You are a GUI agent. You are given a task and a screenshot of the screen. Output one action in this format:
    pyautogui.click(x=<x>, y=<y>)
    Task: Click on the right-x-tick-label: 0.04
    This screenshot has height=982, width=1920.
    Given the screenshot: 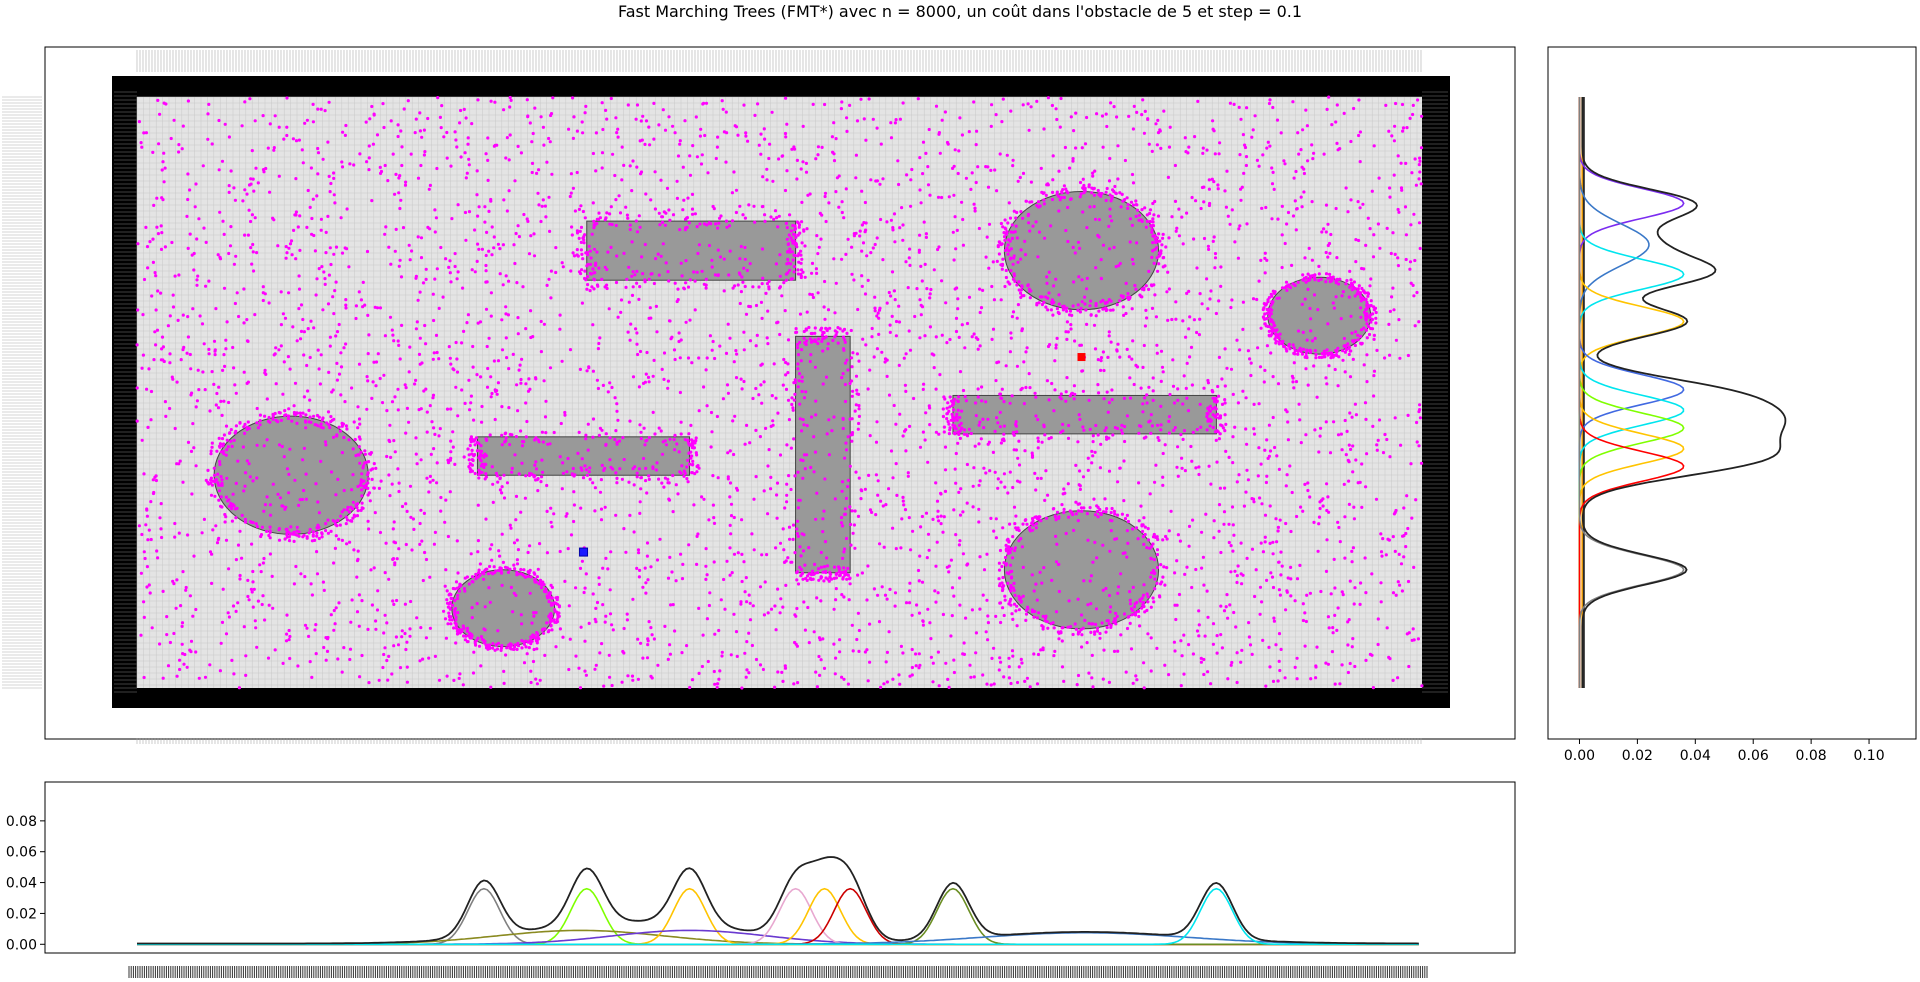 What is the action you would take?
    pyautogui.click(x=1695, y=756)
    